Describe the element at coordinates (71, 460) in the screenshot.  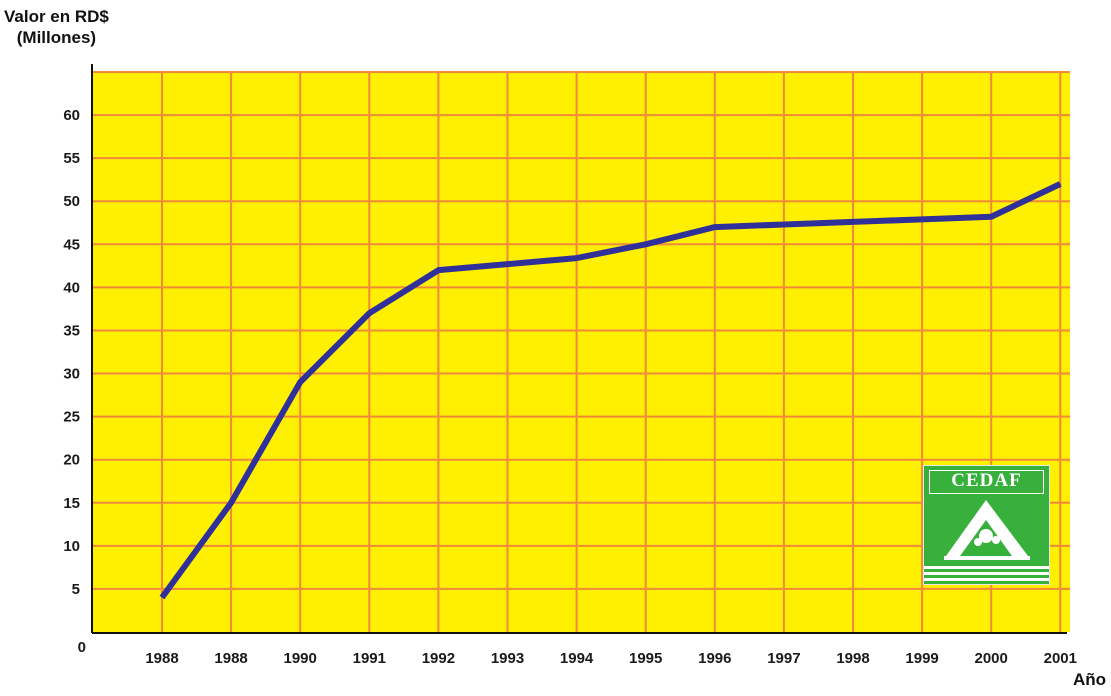
I see `y-tick-label: 20` at that location.